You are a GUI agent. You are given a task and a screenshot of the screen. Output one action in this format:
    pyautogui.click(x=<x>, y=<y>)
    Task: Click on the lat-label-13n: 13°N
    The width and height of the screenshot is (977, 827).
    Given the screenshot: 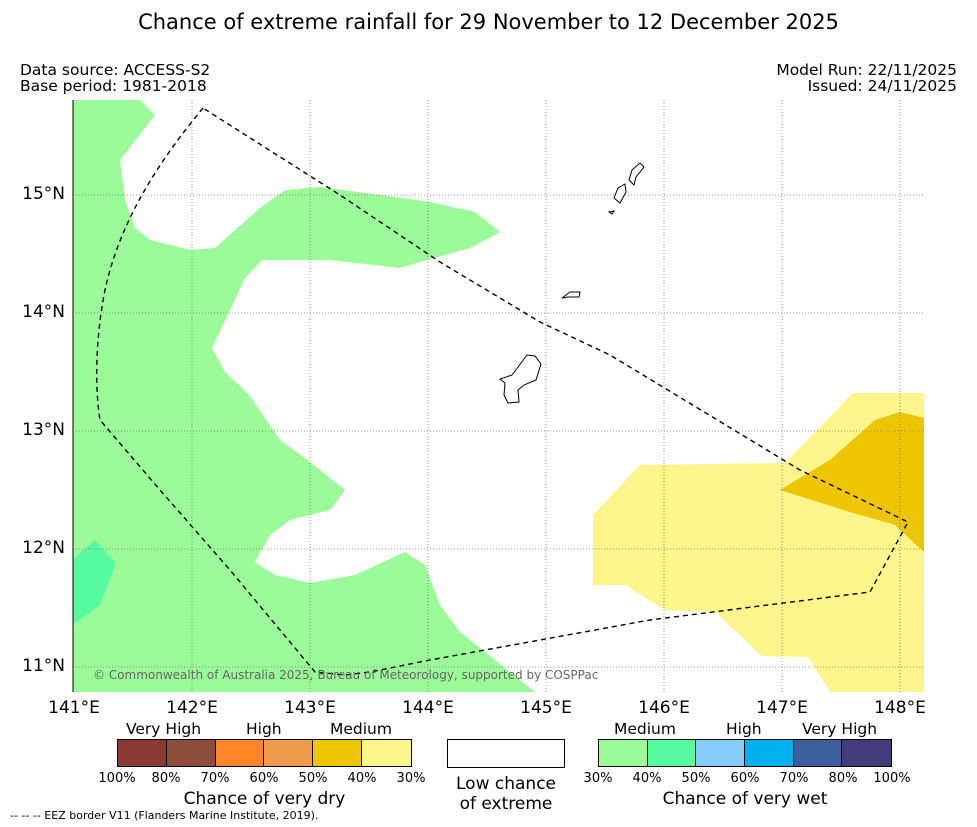 What is the action you would take?
    pyautogui.click(x=43, y=430)
    